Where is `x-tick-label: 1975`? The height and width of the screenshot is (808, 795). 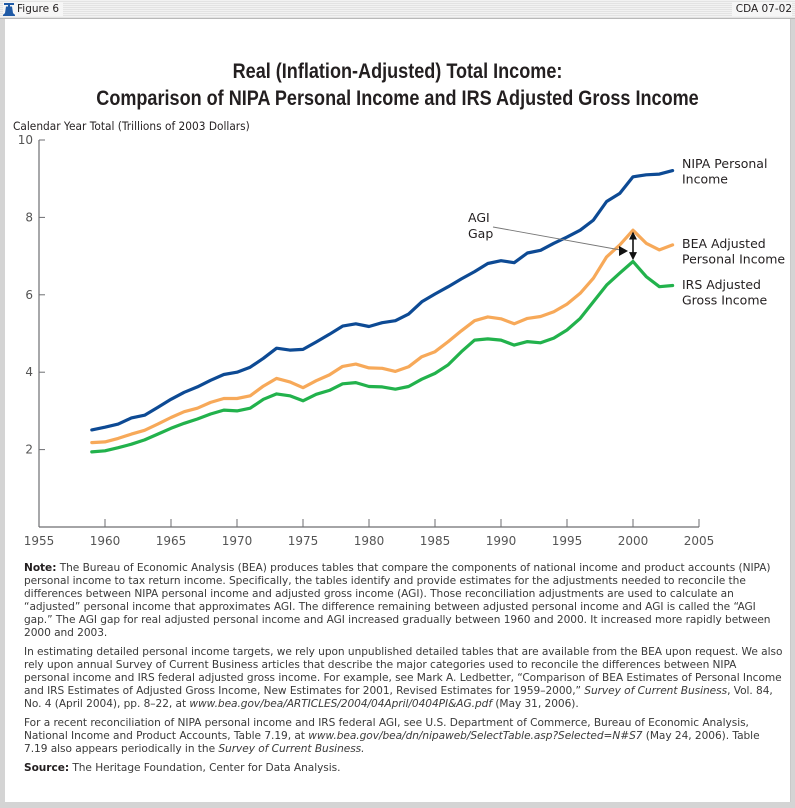
x-tick-label: 1975 is located at coordinates (303, 541).